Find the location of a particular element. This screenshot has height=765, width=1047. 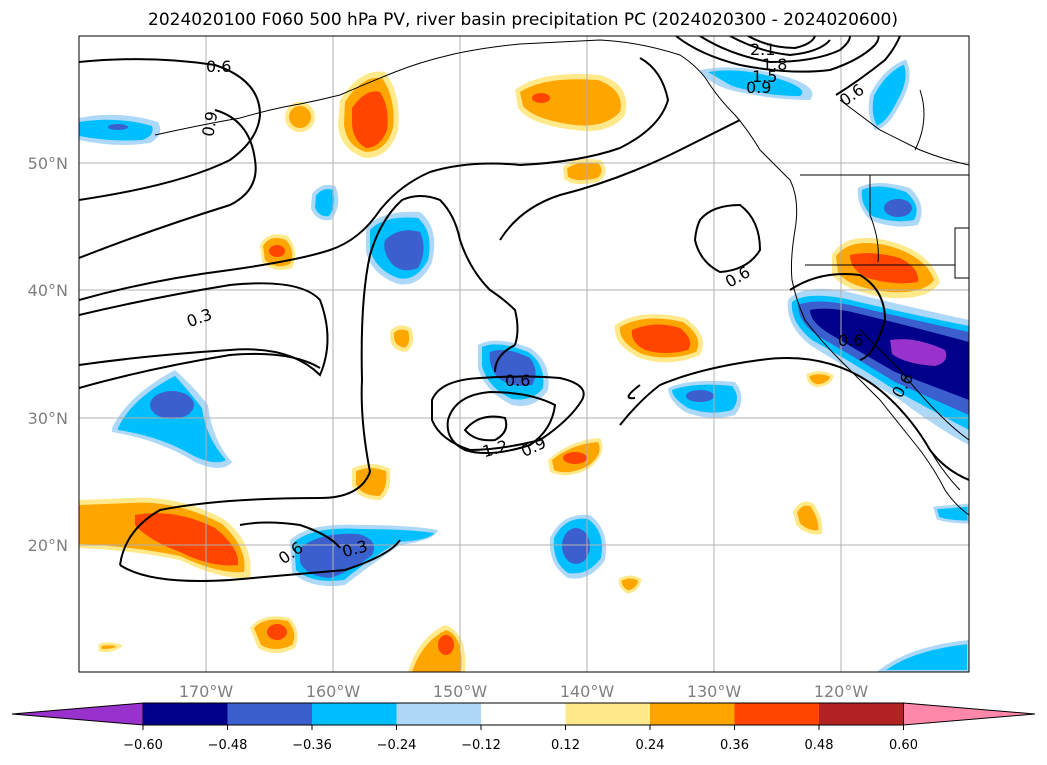

latitude-labels: 50°N 40°N 30°N 20°N is located at coordinates (48, 354).